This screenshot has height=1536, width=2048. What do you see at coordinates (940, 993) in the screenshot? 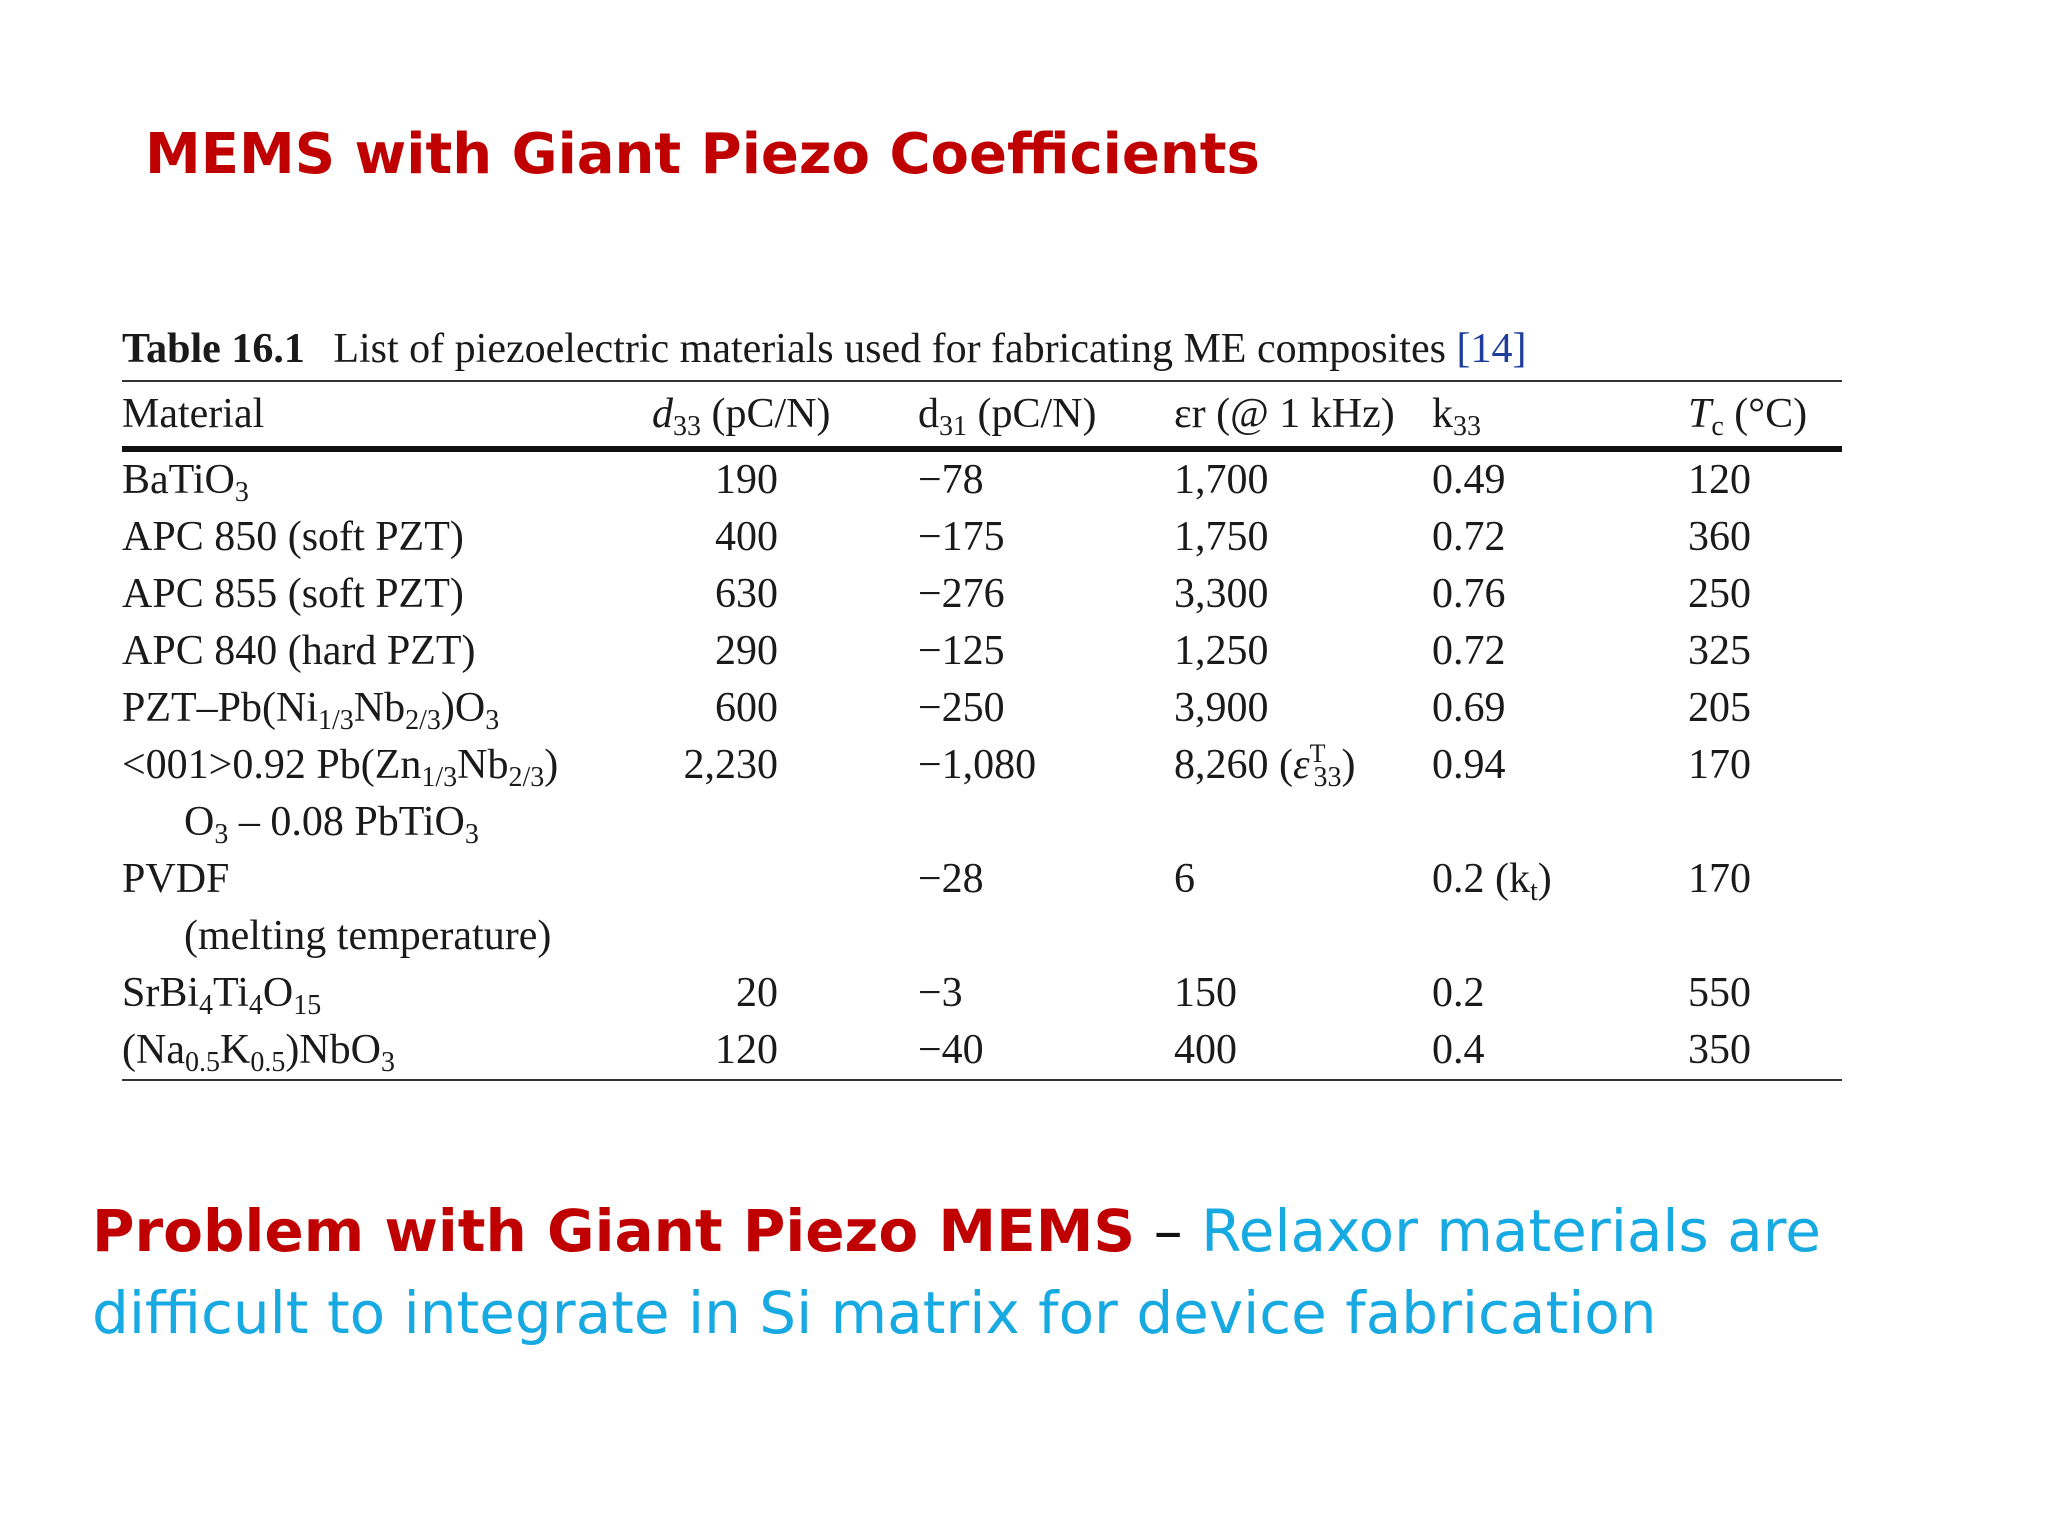
I see `cell-d31: −3` at bounding box center [940, 993].